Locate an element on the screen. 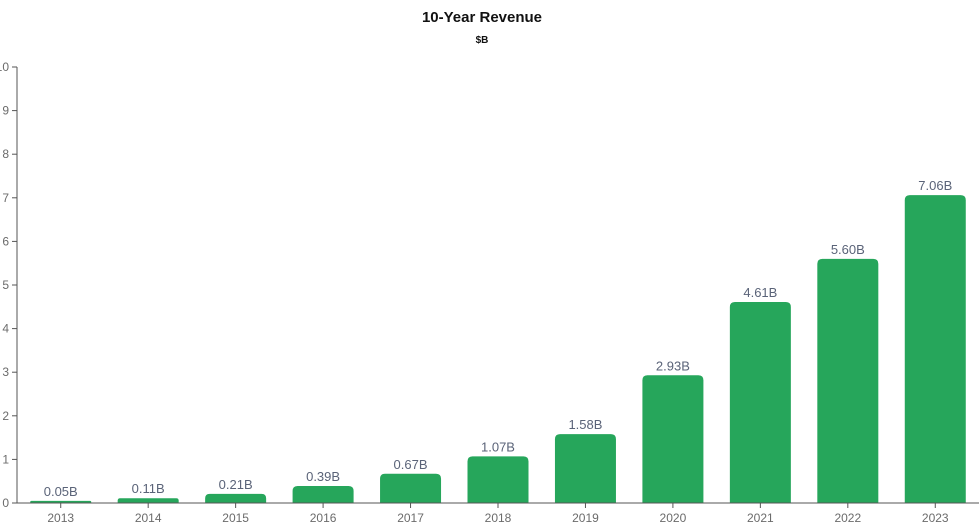  y-tick-label: 9 is located at coordinates (5, 111).